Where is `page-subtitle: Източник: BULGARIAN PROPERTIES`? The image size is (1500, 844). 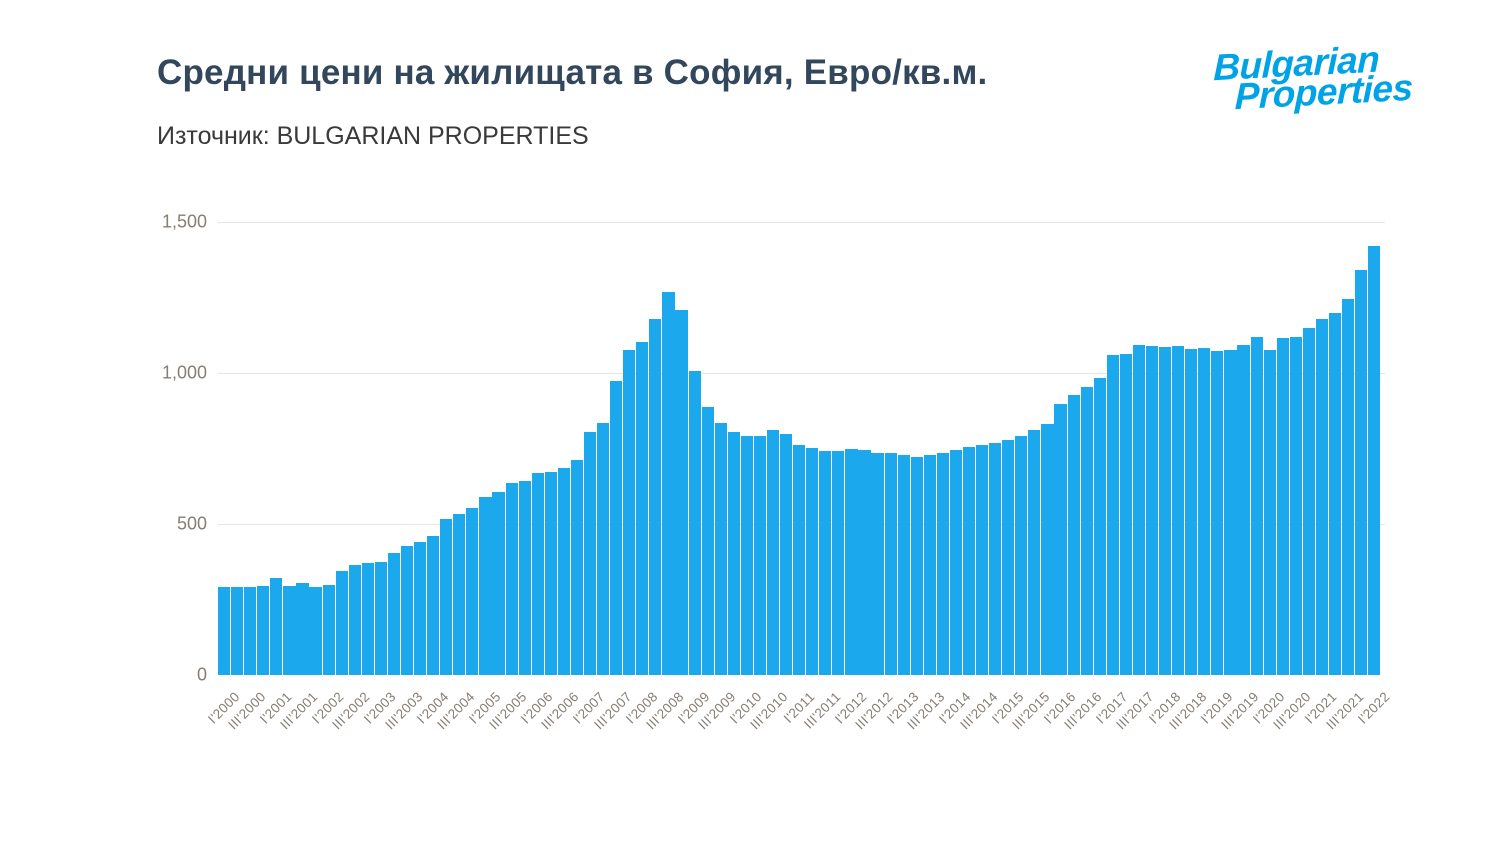 page-subtitle: Източник: BULGARIAN PROPERTIES is located at coordinates (373, 136).